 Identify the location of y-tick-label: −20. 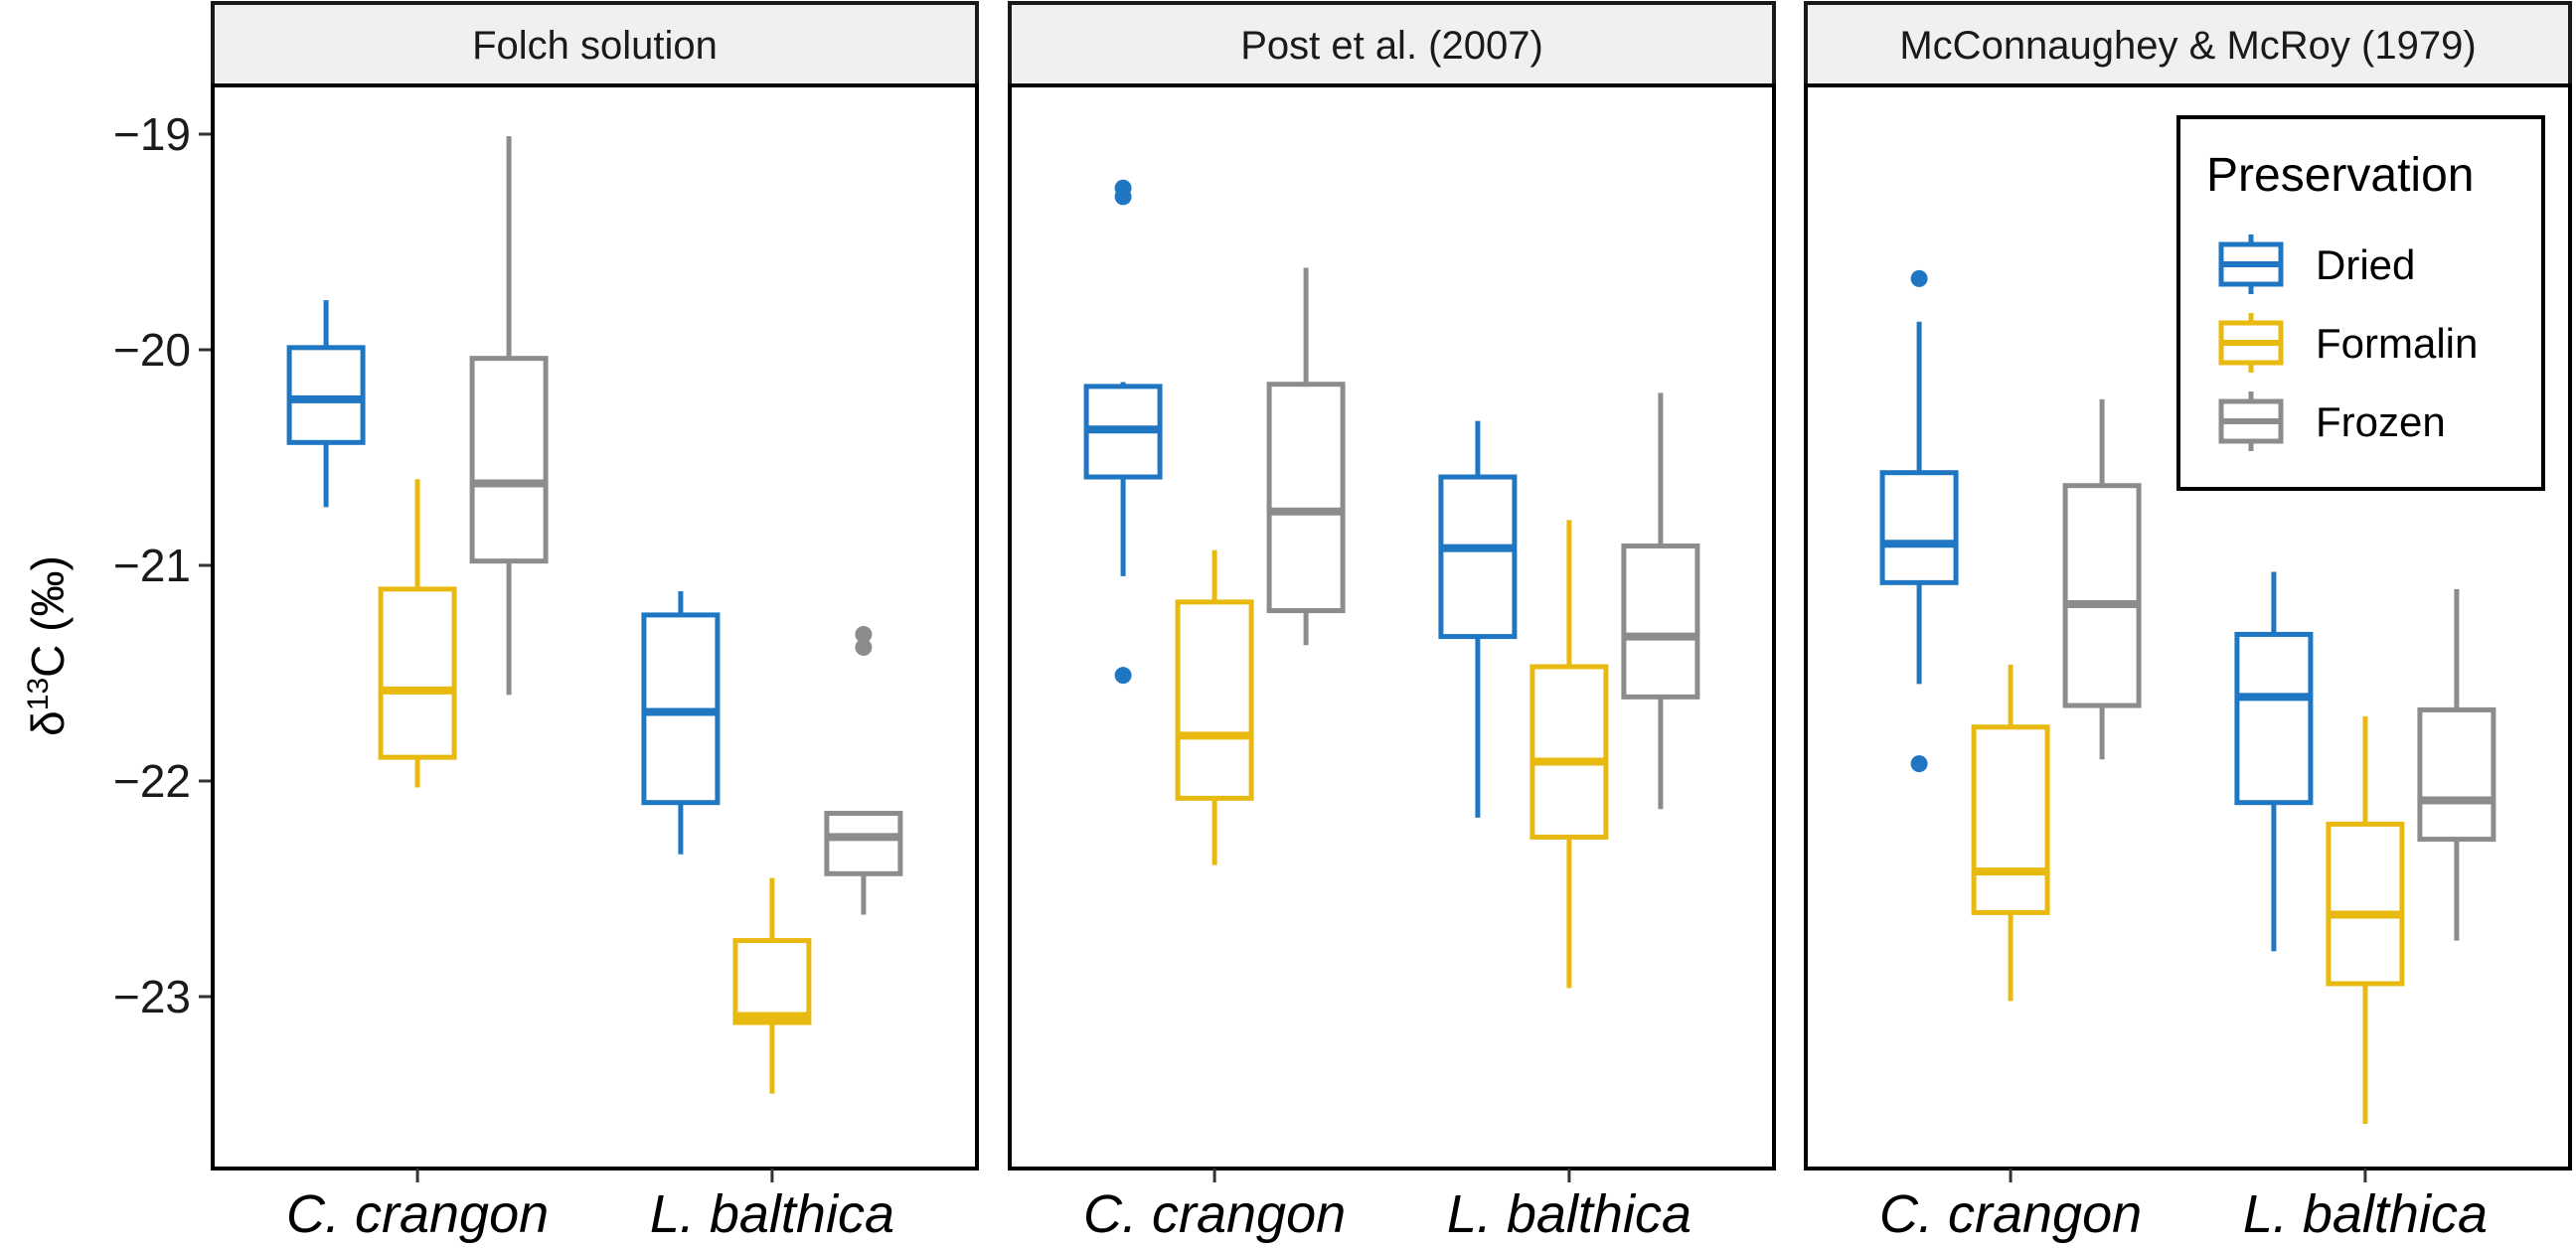
(152, 350).